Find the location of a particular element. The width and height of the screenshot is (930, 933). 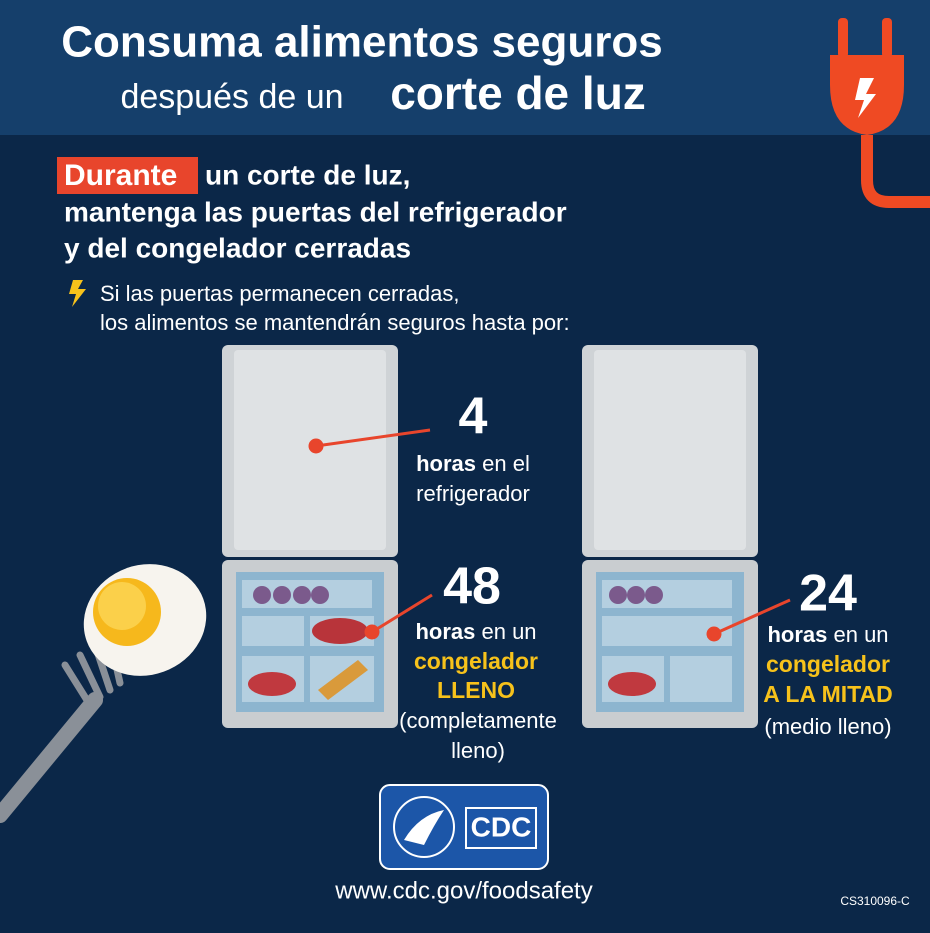

hours-number: 4 is located at coordinates (473, 417).